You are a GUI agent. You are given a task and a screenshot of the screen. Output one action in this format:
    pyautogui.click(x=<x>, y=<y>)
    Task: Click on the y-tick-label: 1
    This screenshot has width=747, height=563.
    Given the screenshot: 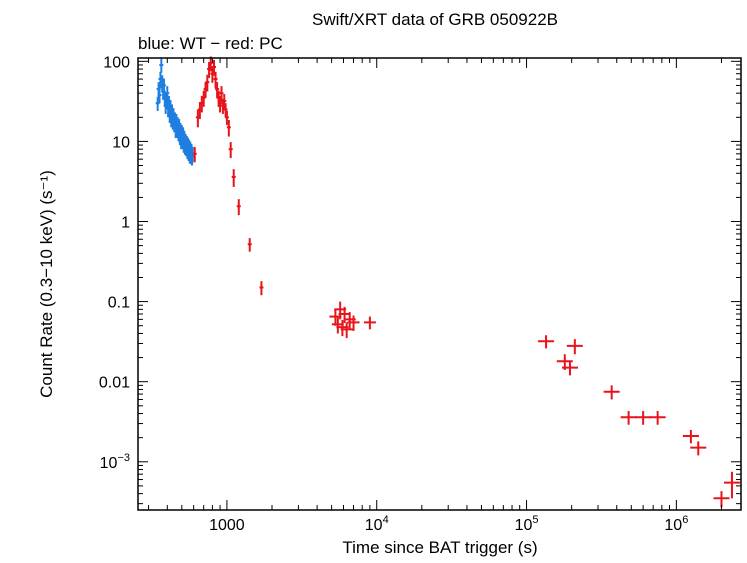 What is the action you would take?
    pyautogui.click(x=125, y=223)
    